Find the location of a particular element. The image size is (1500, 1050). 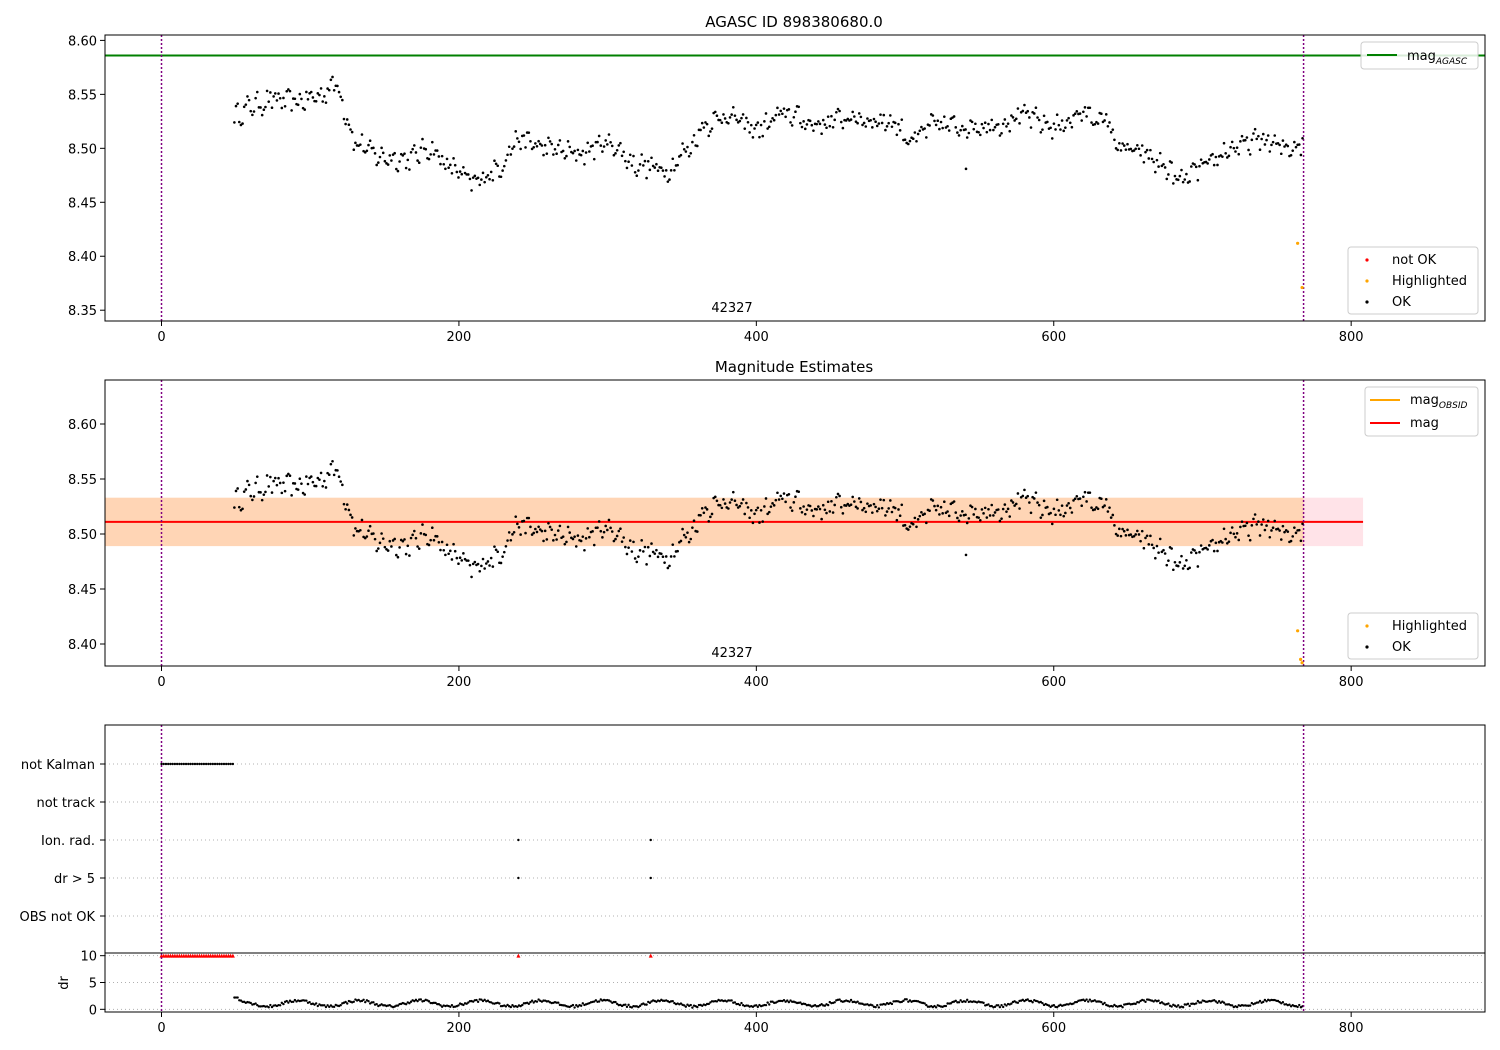

estimates-line-legend: magOBSID mag is located at coordinates (1421, 411).